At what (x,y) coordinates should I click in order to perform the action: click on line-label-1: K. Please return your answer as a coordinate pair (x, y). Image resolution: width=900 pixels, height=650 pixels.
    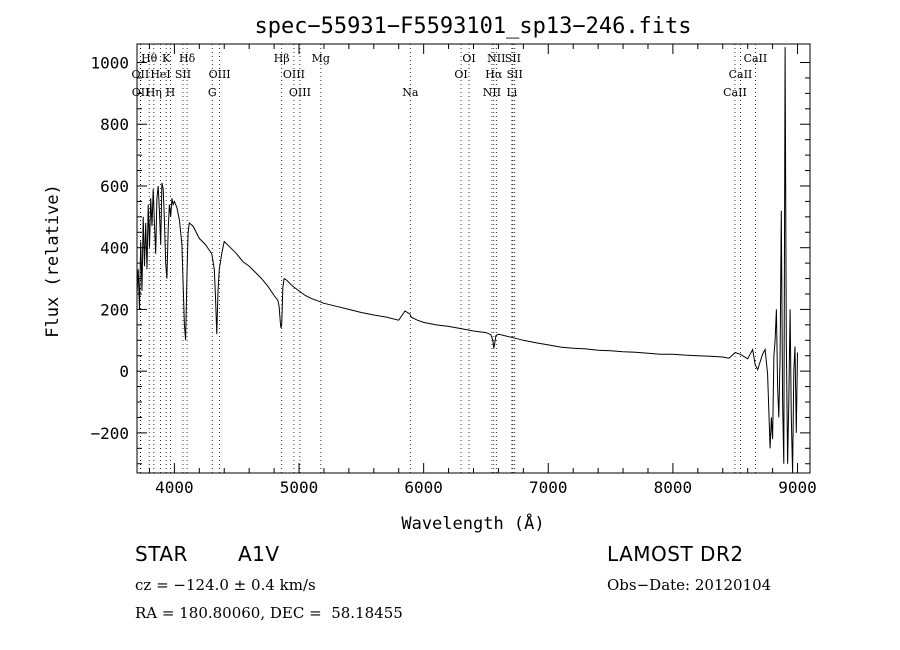
    Looking at the image, I should click on (166, 58).